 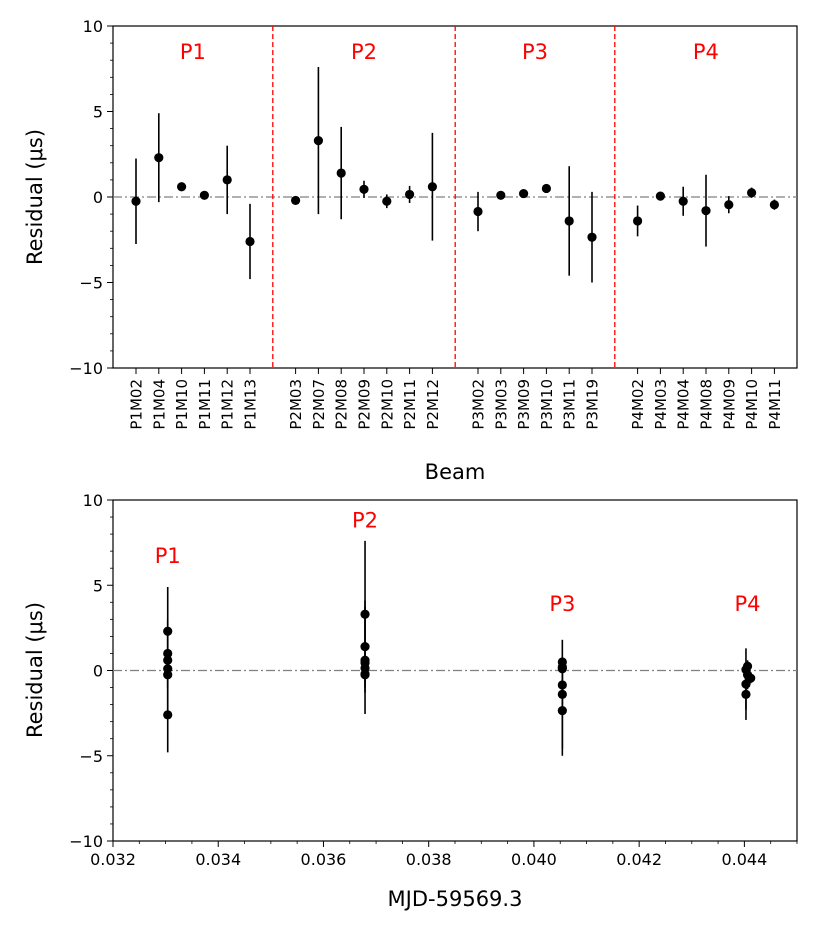 What do you see at coordinates (593, 404) in the screenshot?
I see `beam-label-p3m19: P3M19` at bounding box center [593, 404].